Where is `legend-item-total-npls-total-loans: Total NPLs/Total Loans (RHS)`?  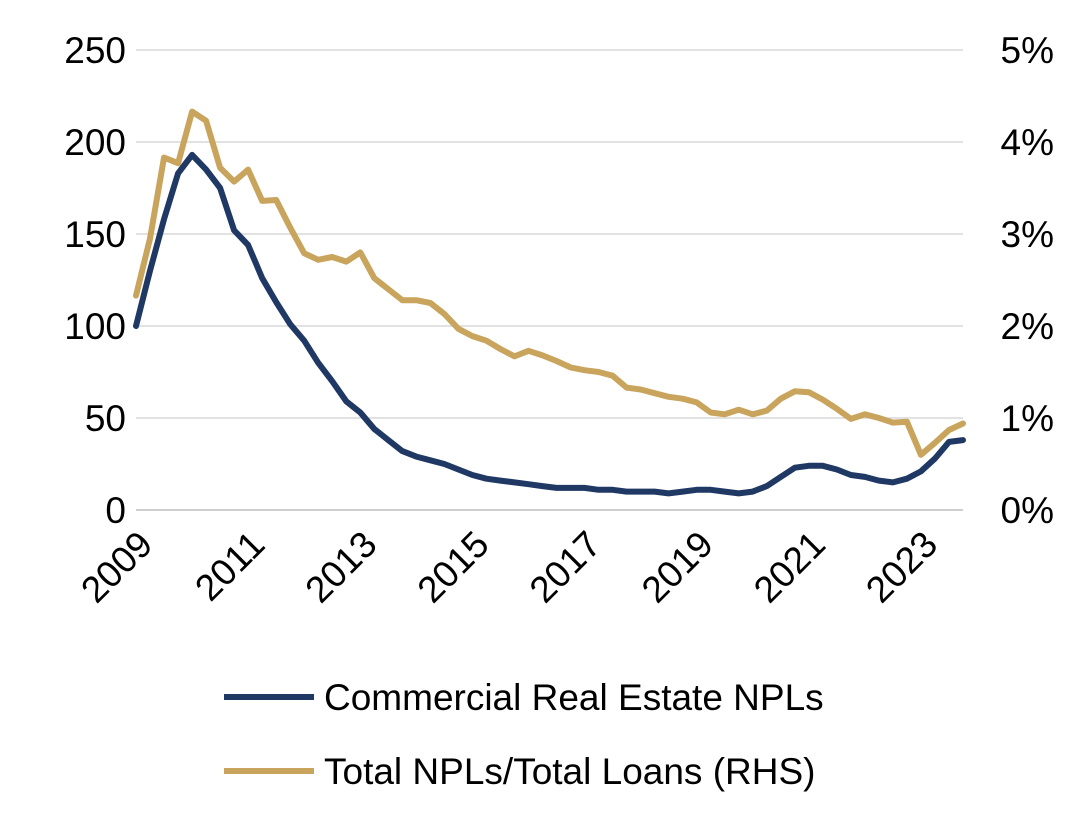 legend-item-total-npls-total-loans: Total NPLs/Total Loans (RHS) is located at coordinates (519, 771).